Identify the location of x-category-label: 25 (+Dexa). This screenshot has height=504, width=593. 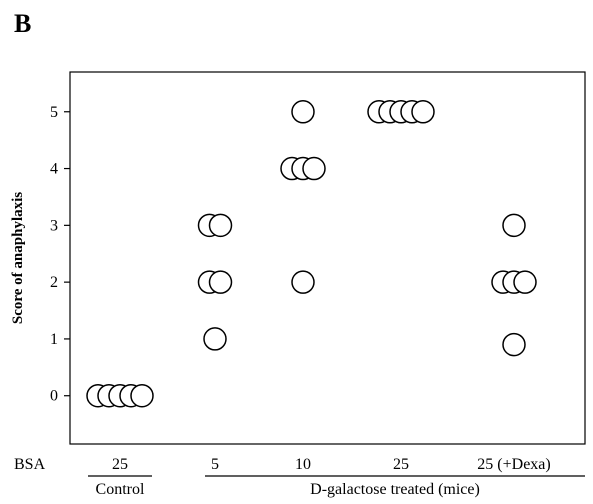
(513, 464).